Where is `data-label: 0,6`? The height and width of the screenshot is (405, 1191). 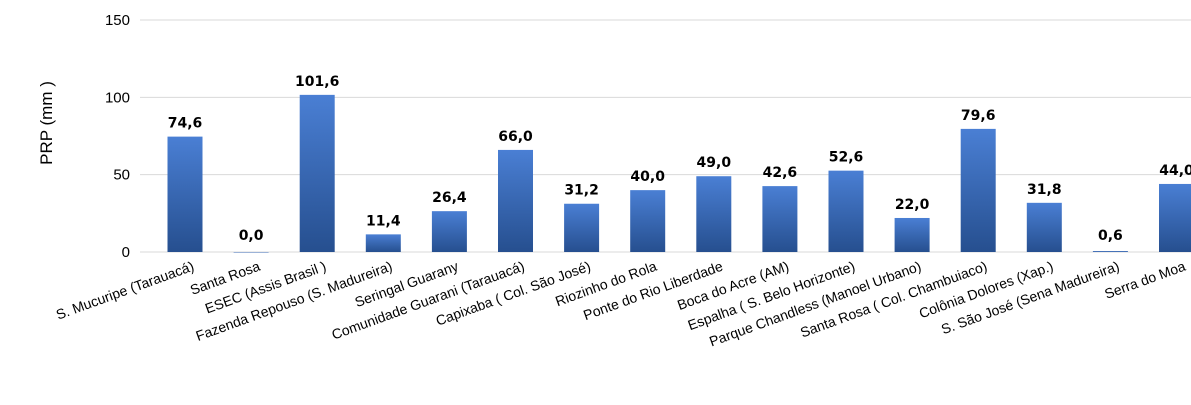
data-label: 0,6 is located at coordinates (1110, 236).